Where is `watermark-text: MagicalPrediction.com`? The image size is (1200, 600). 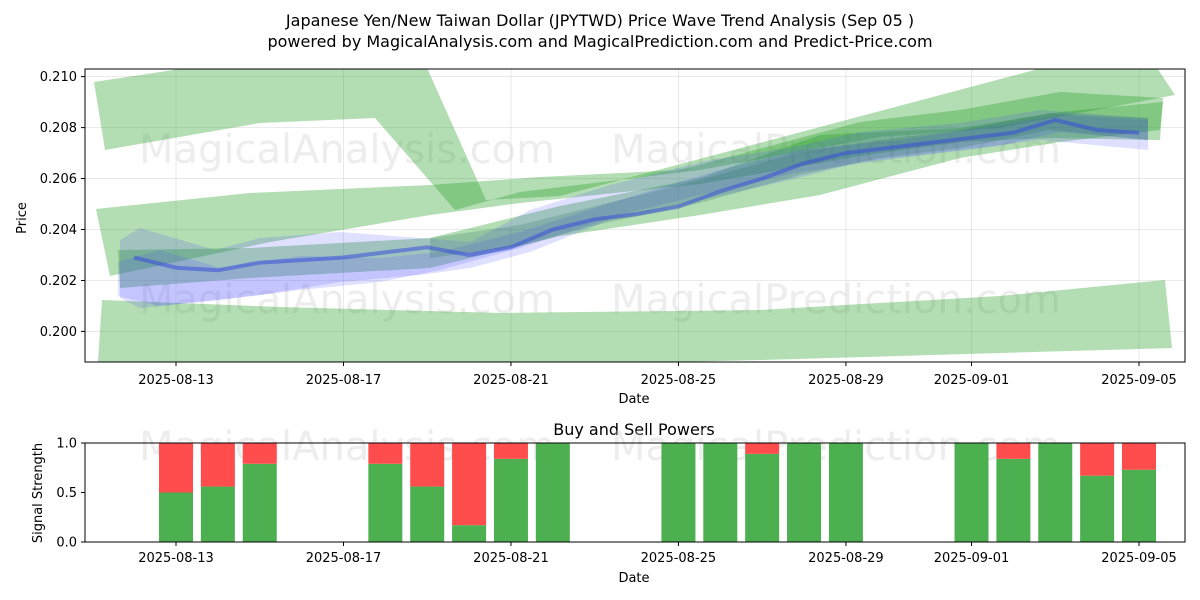
watermark-text: MagicalPrediction.com is located at coordinates (836, 300).